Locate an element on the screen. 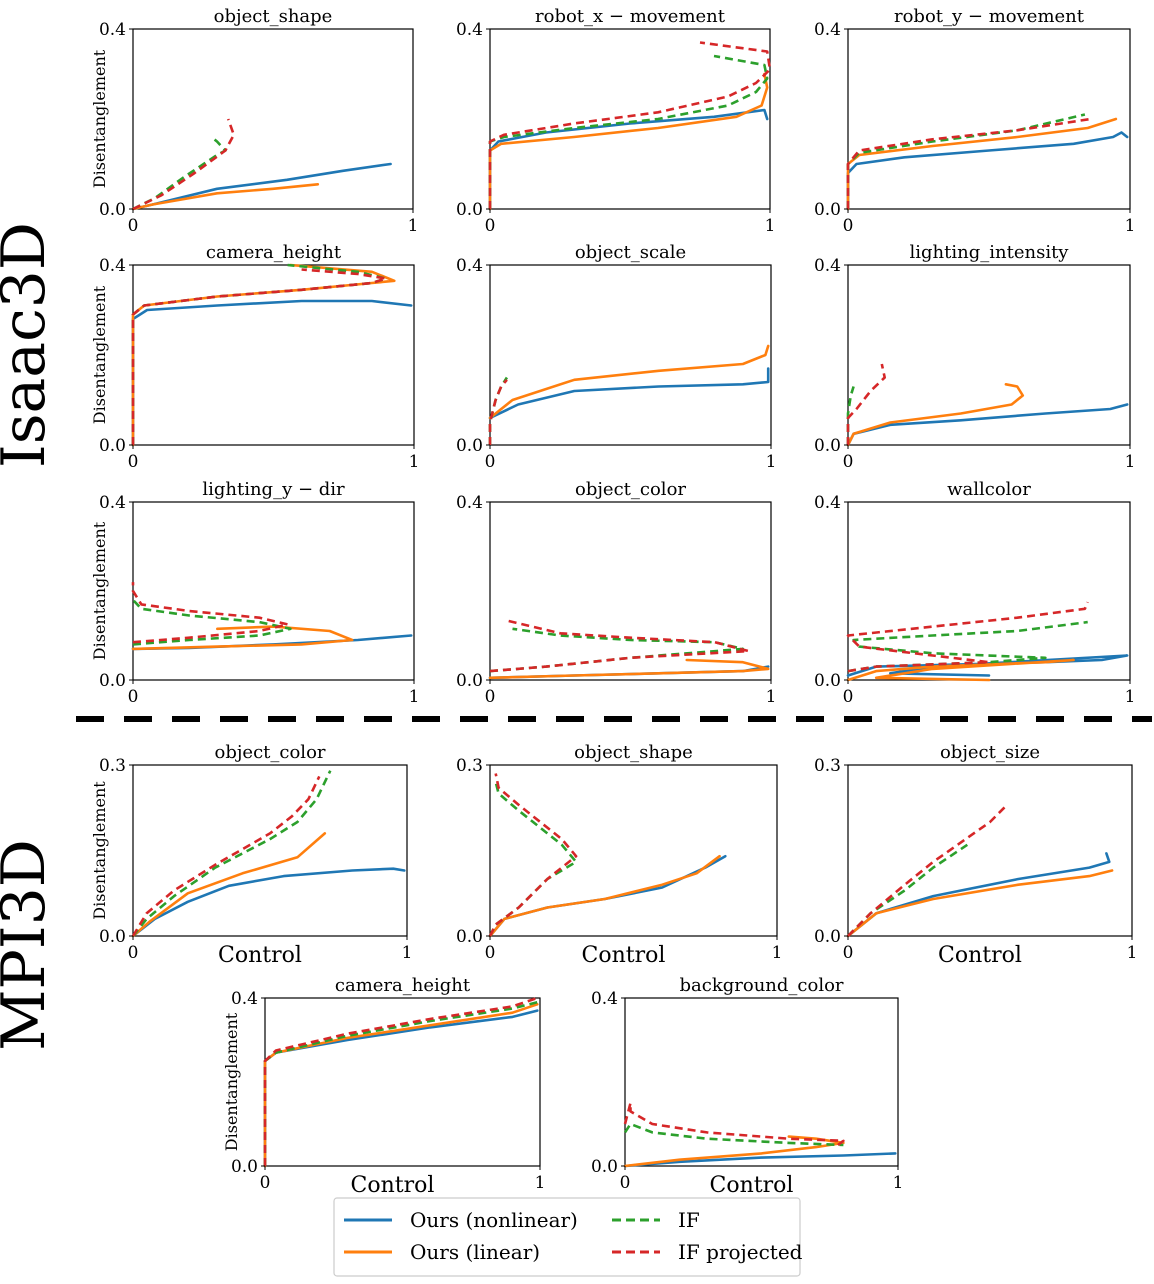 This screenshot has height=1284, width=1154. chart-panel-0: 0 1 0.0 0.4 object_shape Disentanglement is located at coordinates (254, 121).